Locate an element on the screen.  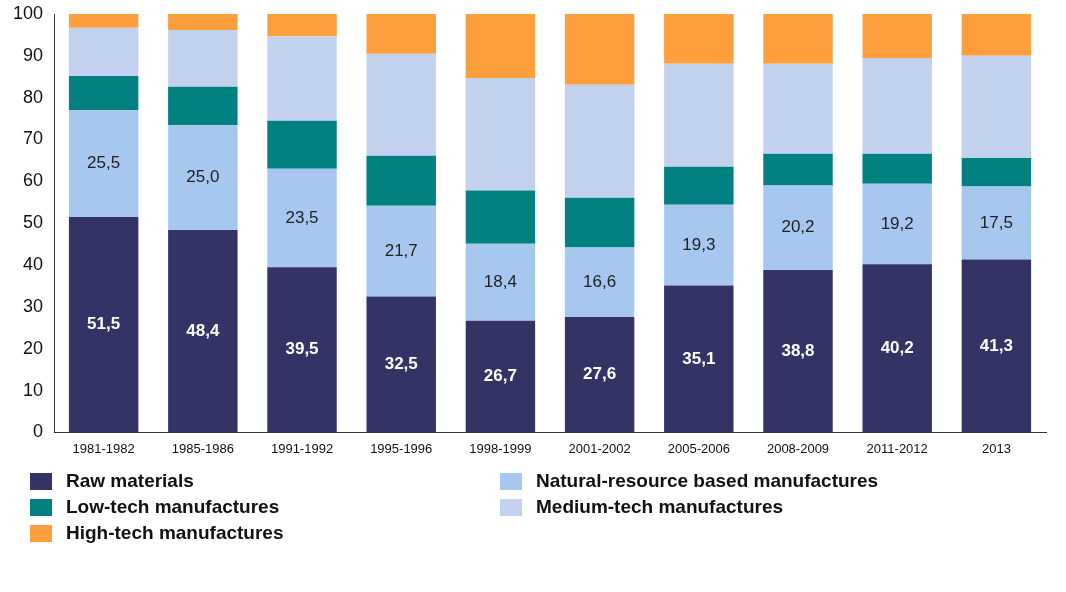
legend-label: Raw materials is located at coordinates (130, 481).